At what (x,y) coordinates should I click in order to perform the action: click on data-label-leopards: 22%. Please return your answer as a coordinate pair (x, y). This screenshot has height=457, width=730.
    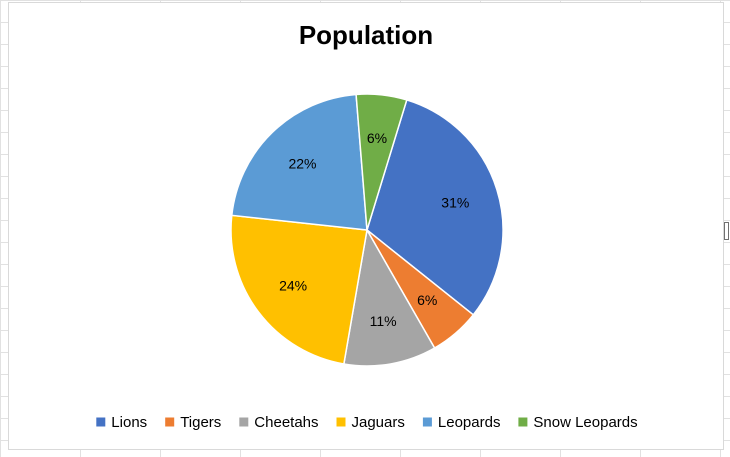
    Looking at the image, I should click on (302, 164).